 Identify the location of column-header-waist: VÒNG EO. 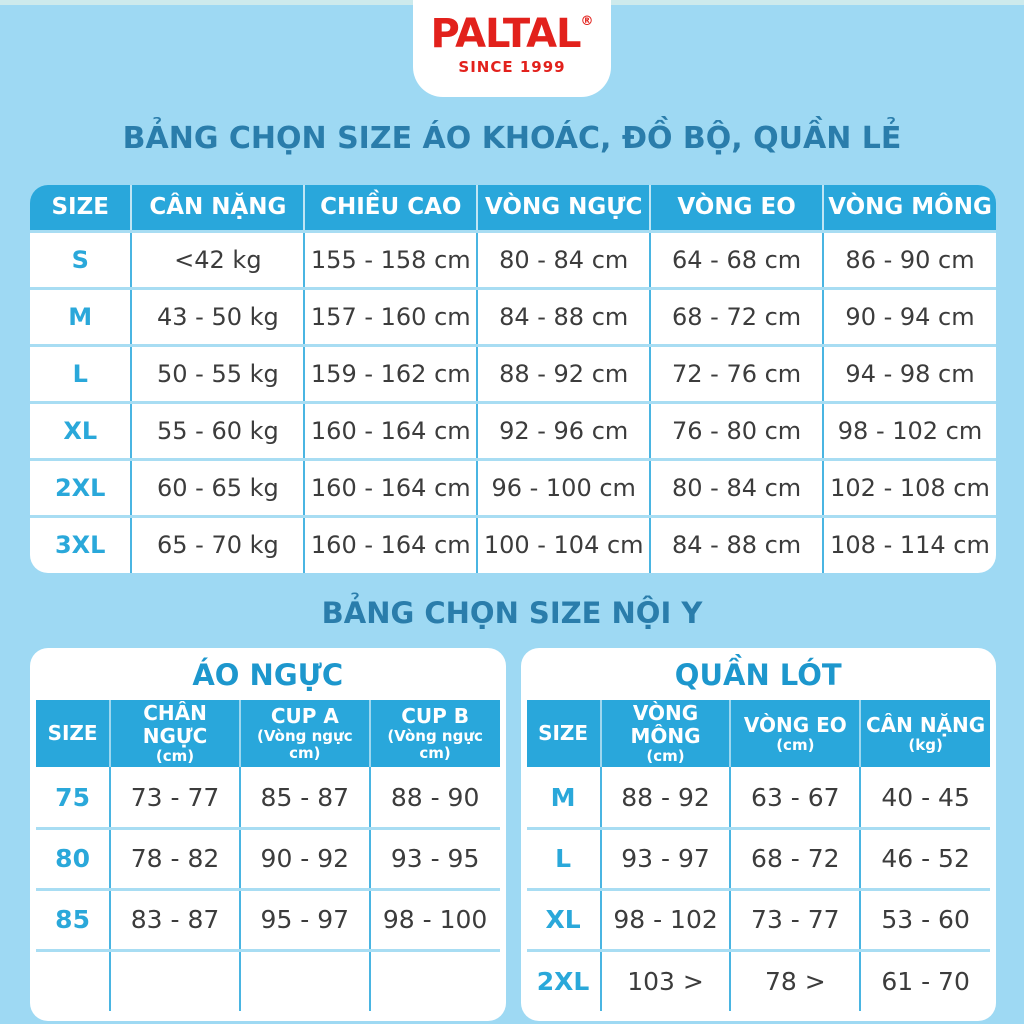
(736, 208).